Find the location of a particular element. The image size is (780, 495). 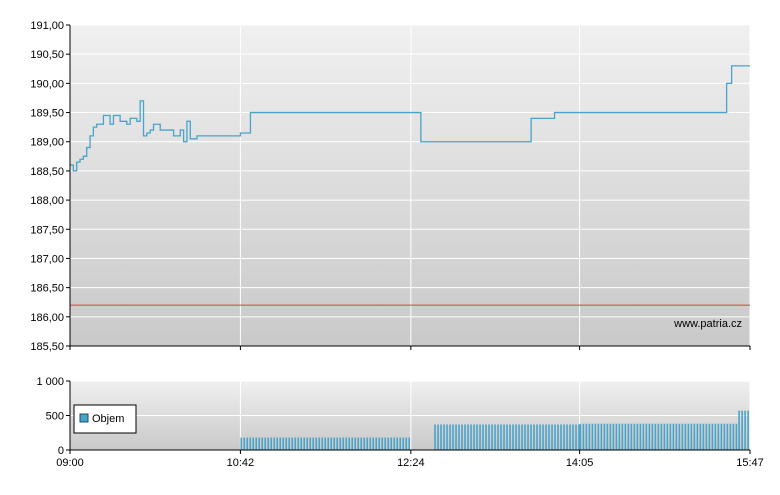

price-y-tick-label: 189,00 is located at coordinates (47, 143).